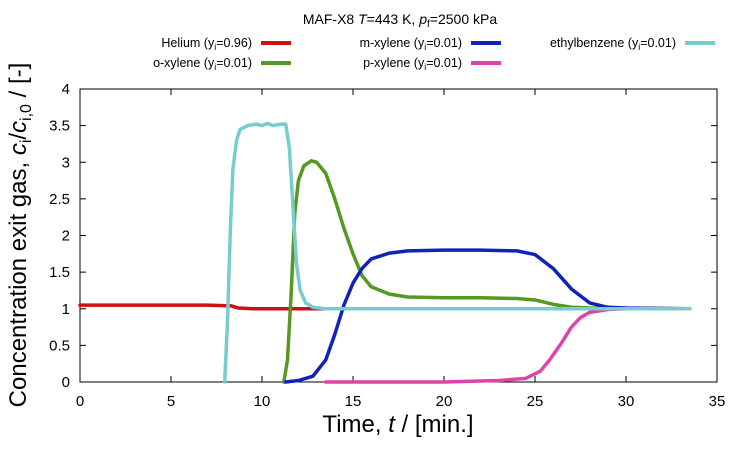  What do you see at coordinates (397, 424) in the screenshot?
I see `x-axis-title: Time, t / [min.]` at bounding box center [397, 424].